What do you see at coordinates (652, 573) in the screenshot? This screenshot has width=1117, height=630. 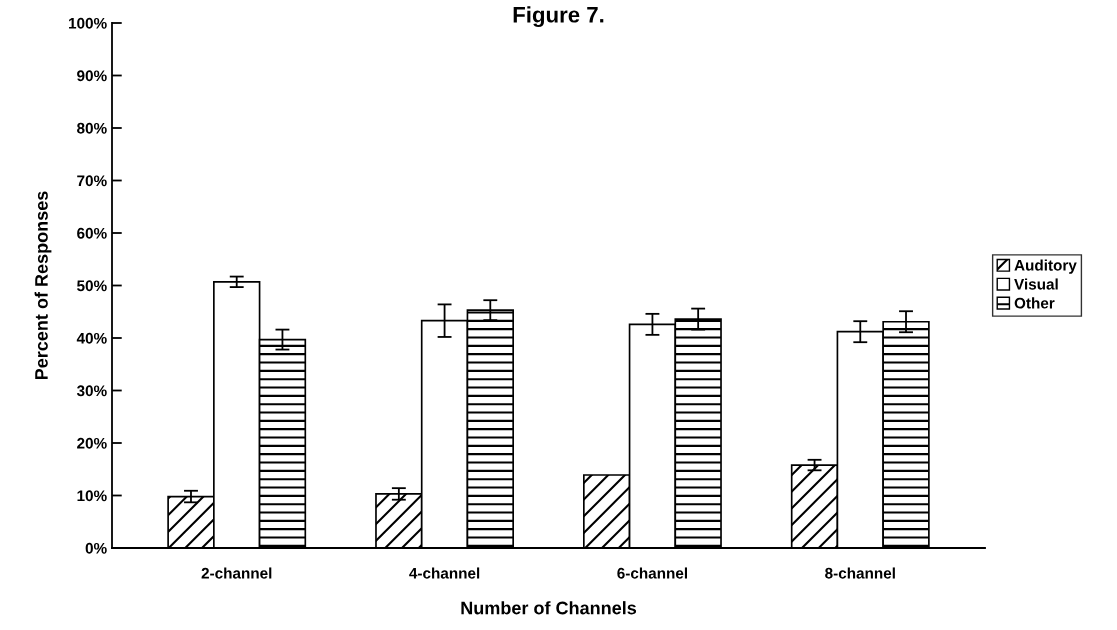 I see `x-tick-label: 6-channel` at bounding box center [652, 573].